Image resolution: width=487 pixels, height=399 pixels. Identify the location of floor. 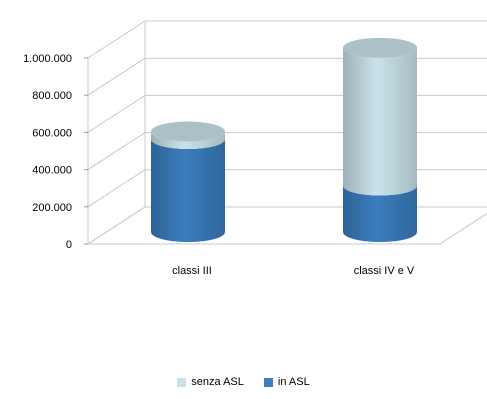
(286, 225).